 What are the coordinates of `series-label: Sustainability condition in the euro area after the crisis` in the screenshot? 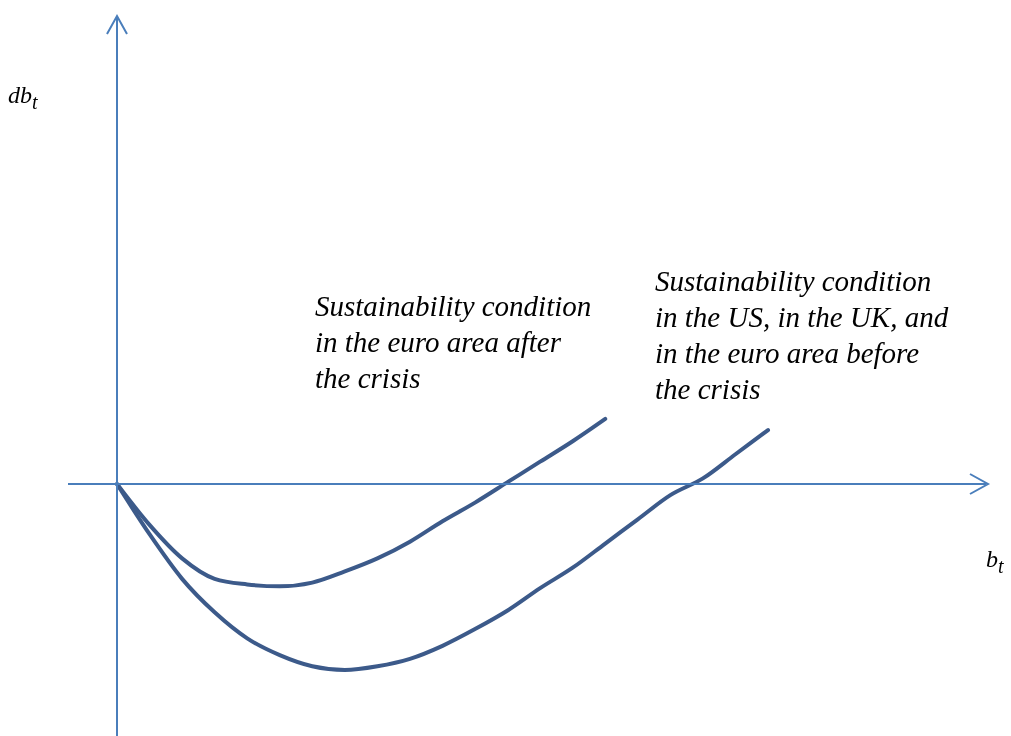 It's located at (454, 342).